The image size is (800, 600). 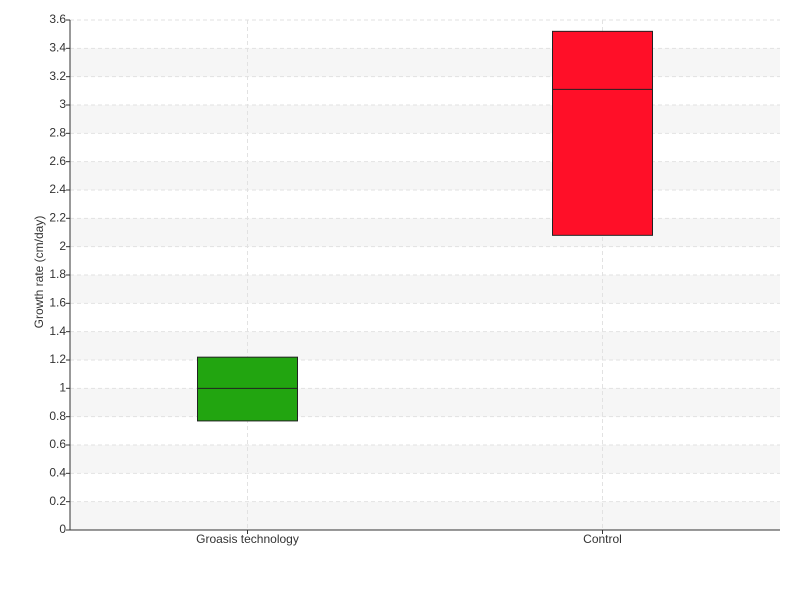 What do you see at coordinates (62, 388) in the screenshot?
I see `y-tick-label: 1` at bounding box center [62, 388].